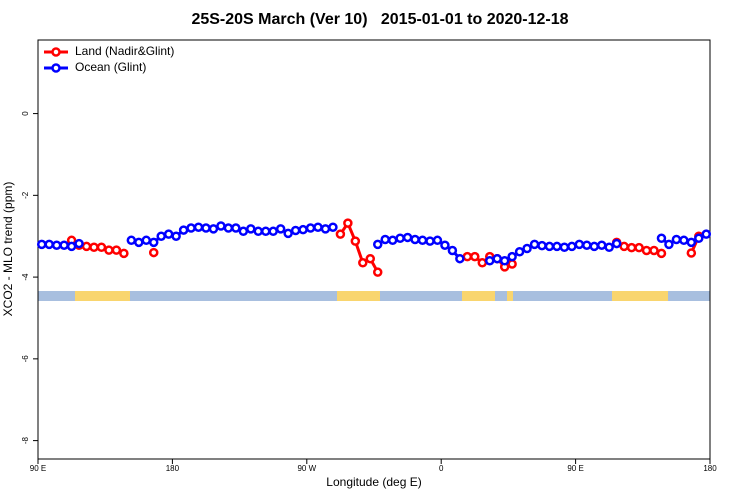 This screenshot has height=500, width=750. Describe the element at coordinates (8, 249) in the screenshot. I see `y-axis-label: XCO2 - MLO trend (ppm)` at that location.